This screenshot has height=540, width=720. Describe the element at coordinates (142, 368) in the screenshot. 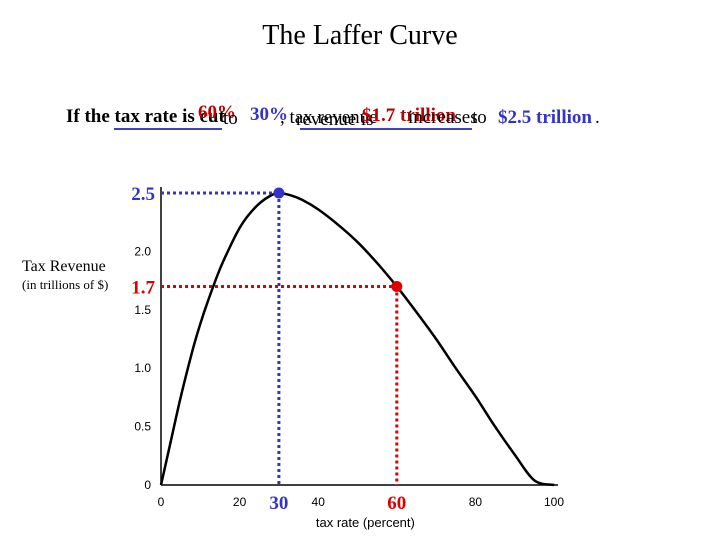

I see `y-tick-label: 1.0` at that location.